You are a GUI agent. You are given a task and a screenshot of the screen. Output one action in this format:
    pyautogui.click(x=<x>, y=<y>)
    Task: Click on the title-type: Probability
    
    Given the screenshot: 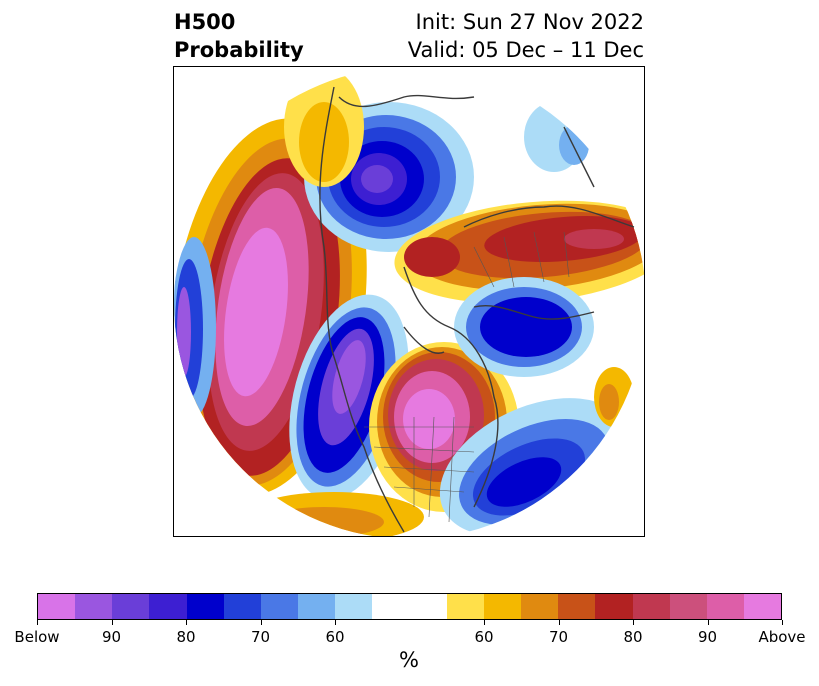 What is the action you would take?
    pyautogui.click(x=239, y=50)
    